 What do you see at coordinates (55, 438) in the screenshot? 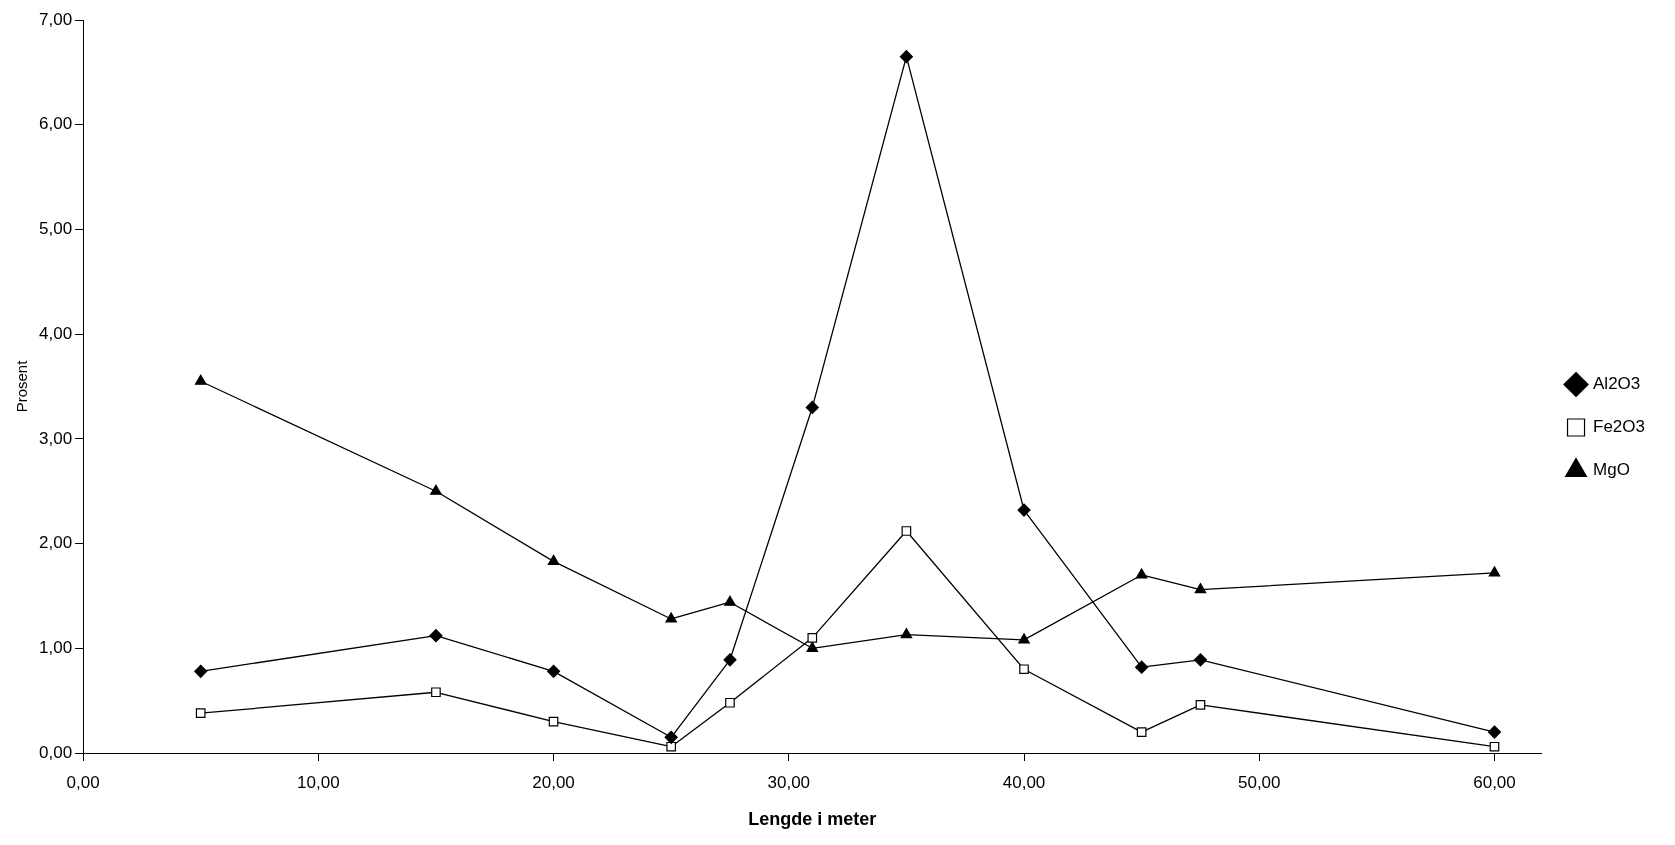
I see `y-tick-label: 3,00` at bounding box center [55, 438].